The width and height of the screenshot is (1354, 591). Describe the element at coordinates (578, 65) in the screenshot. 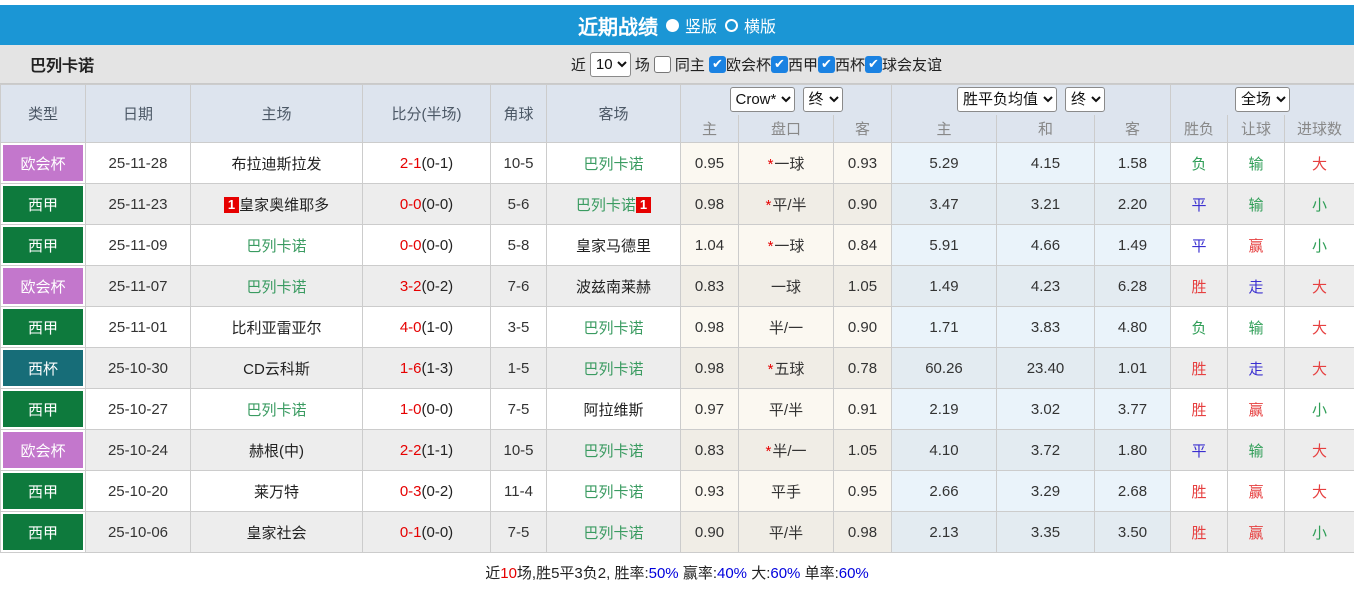

I see `recent-label: 近` at that location.